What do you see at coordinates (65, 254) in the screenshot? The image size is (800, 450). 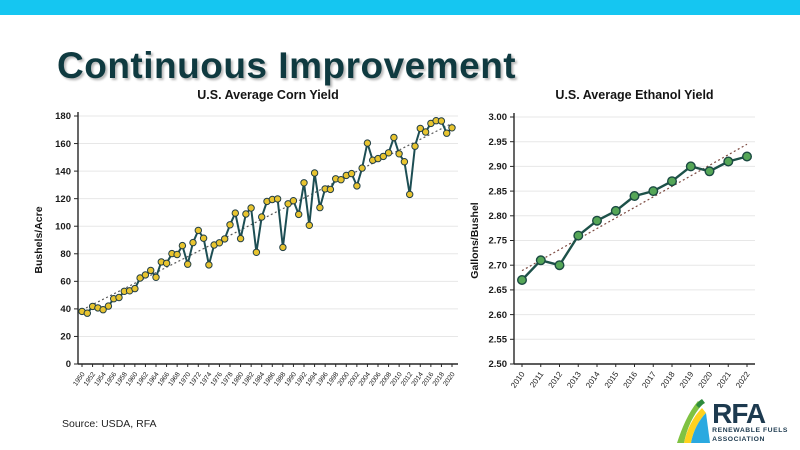 I see `svg-text: 80` at bounding box center [65, 254].